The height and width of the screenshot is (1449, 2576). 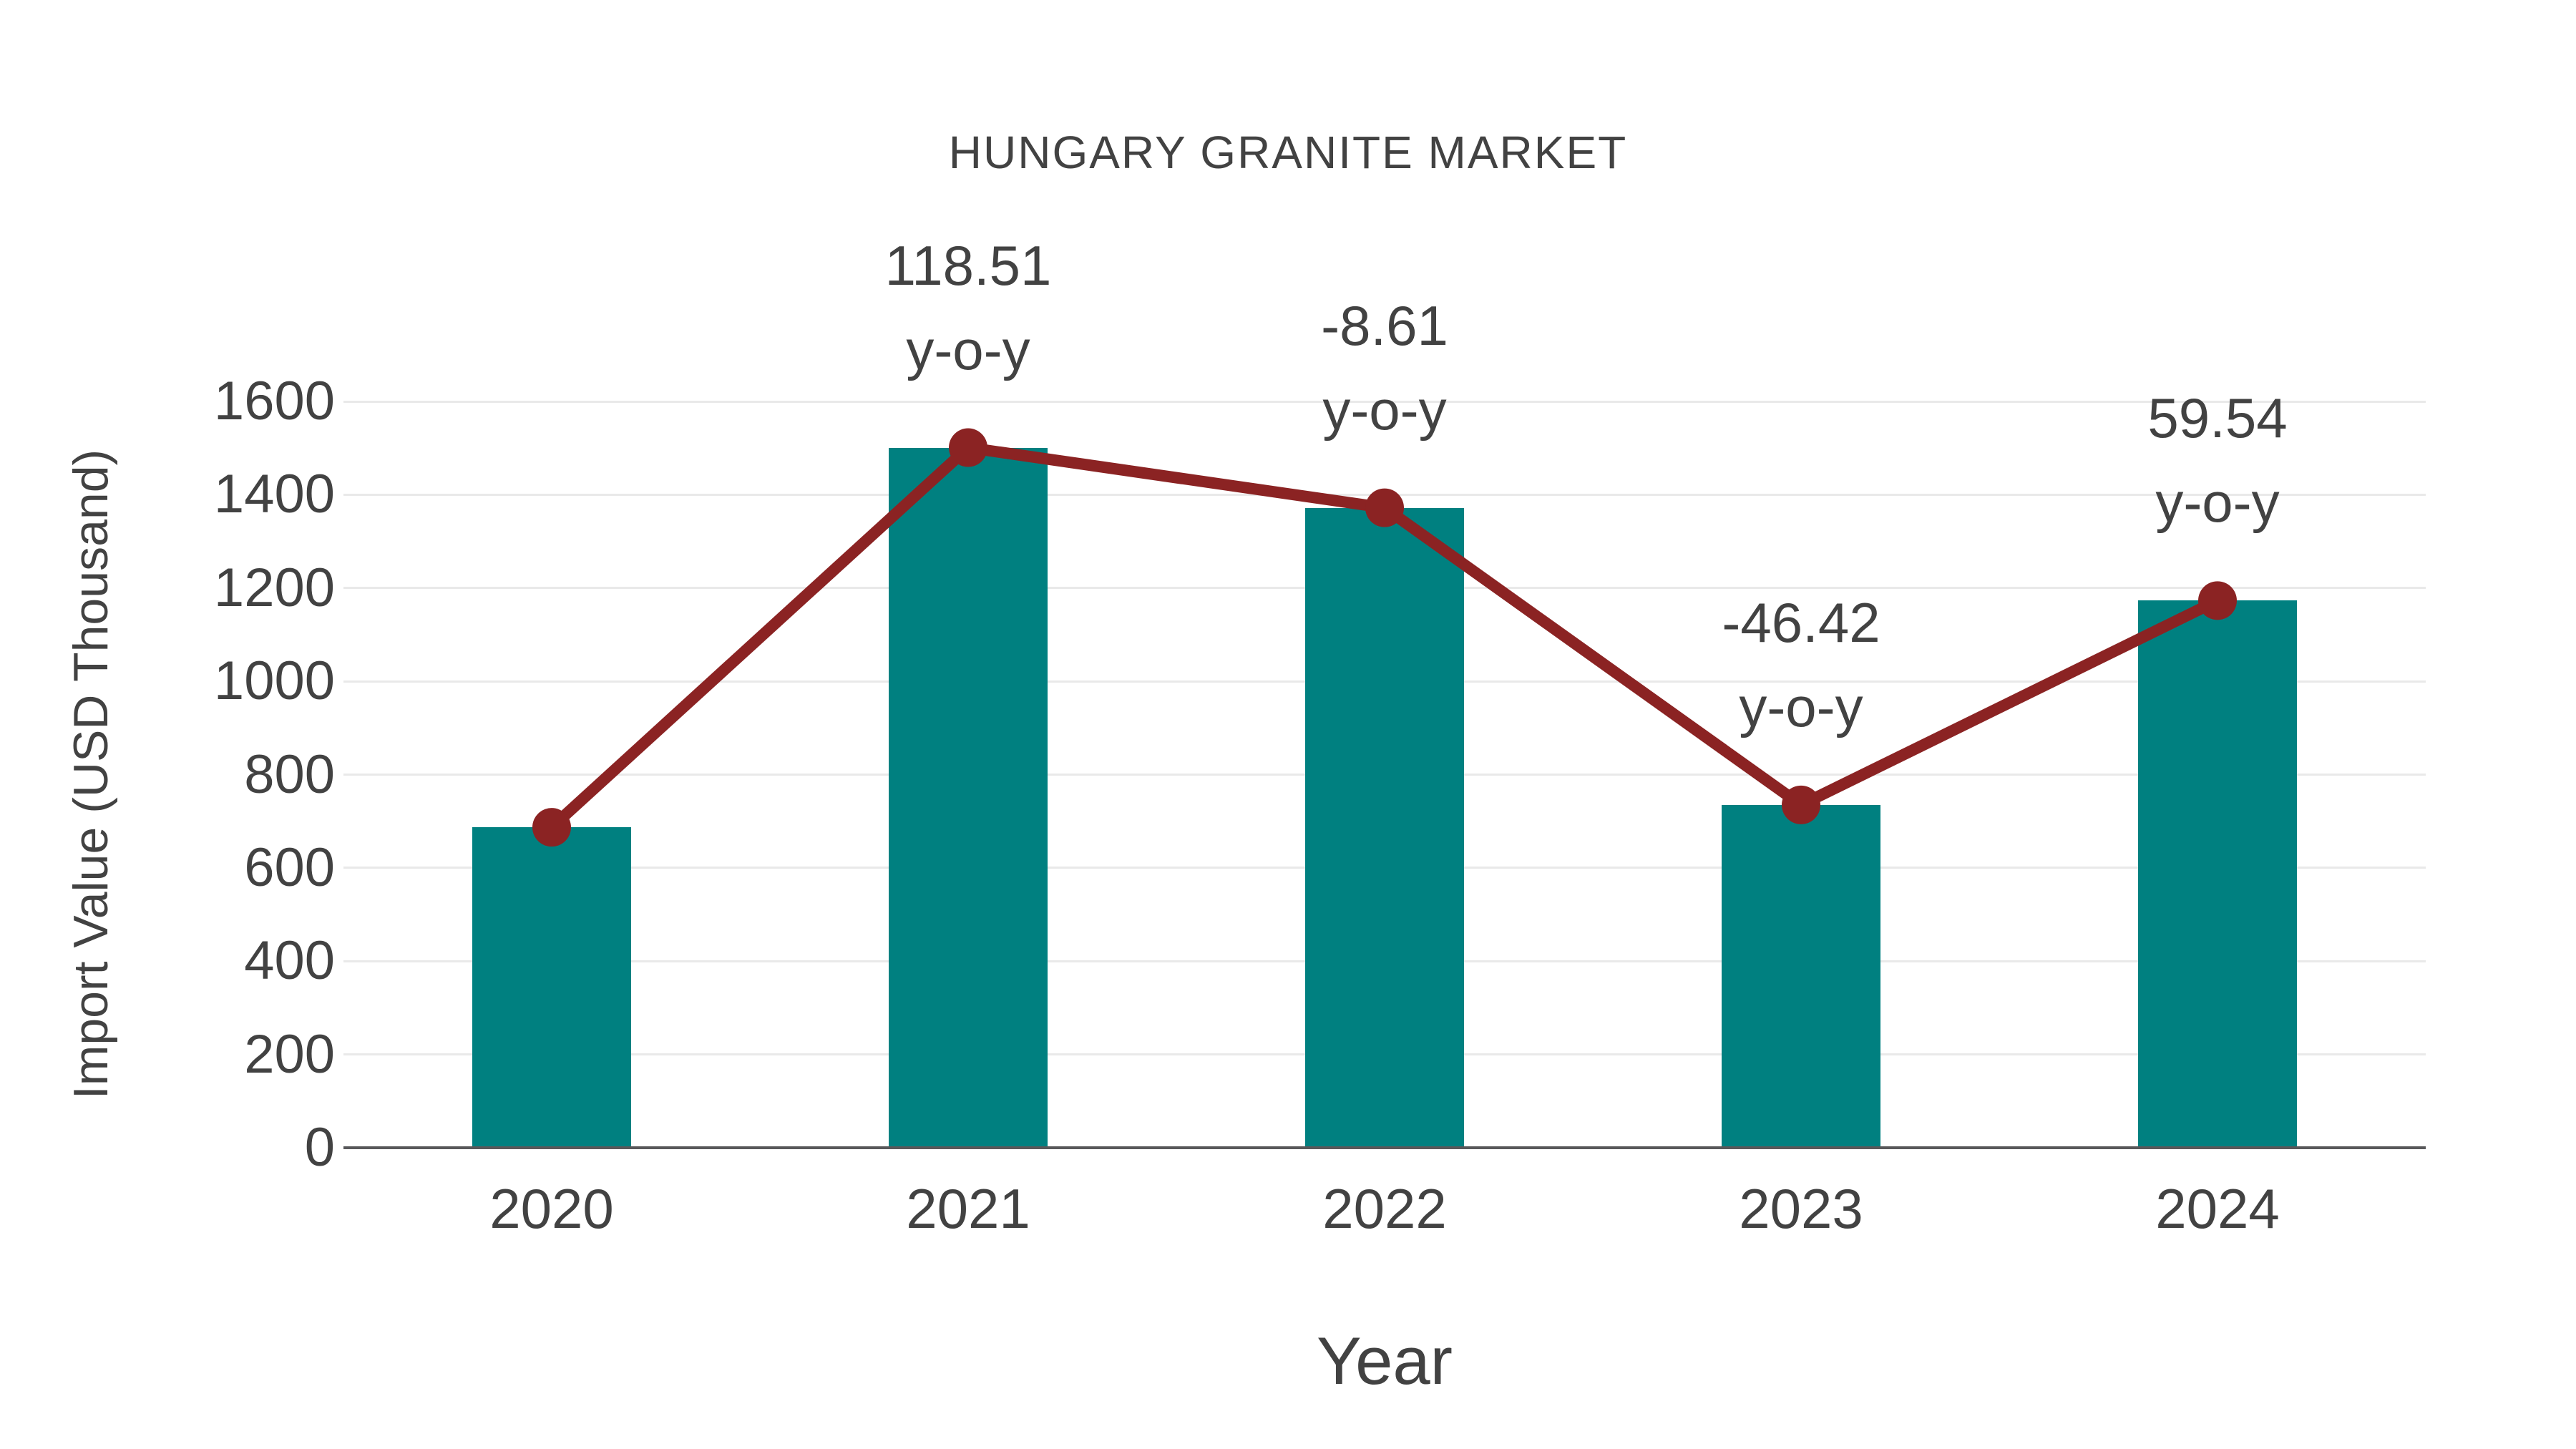 What do you see at coordinates (1384, 1208) in the screenshot?
I see `x-tick-label-2022: 2022` at bounding box center [1384, 1208].